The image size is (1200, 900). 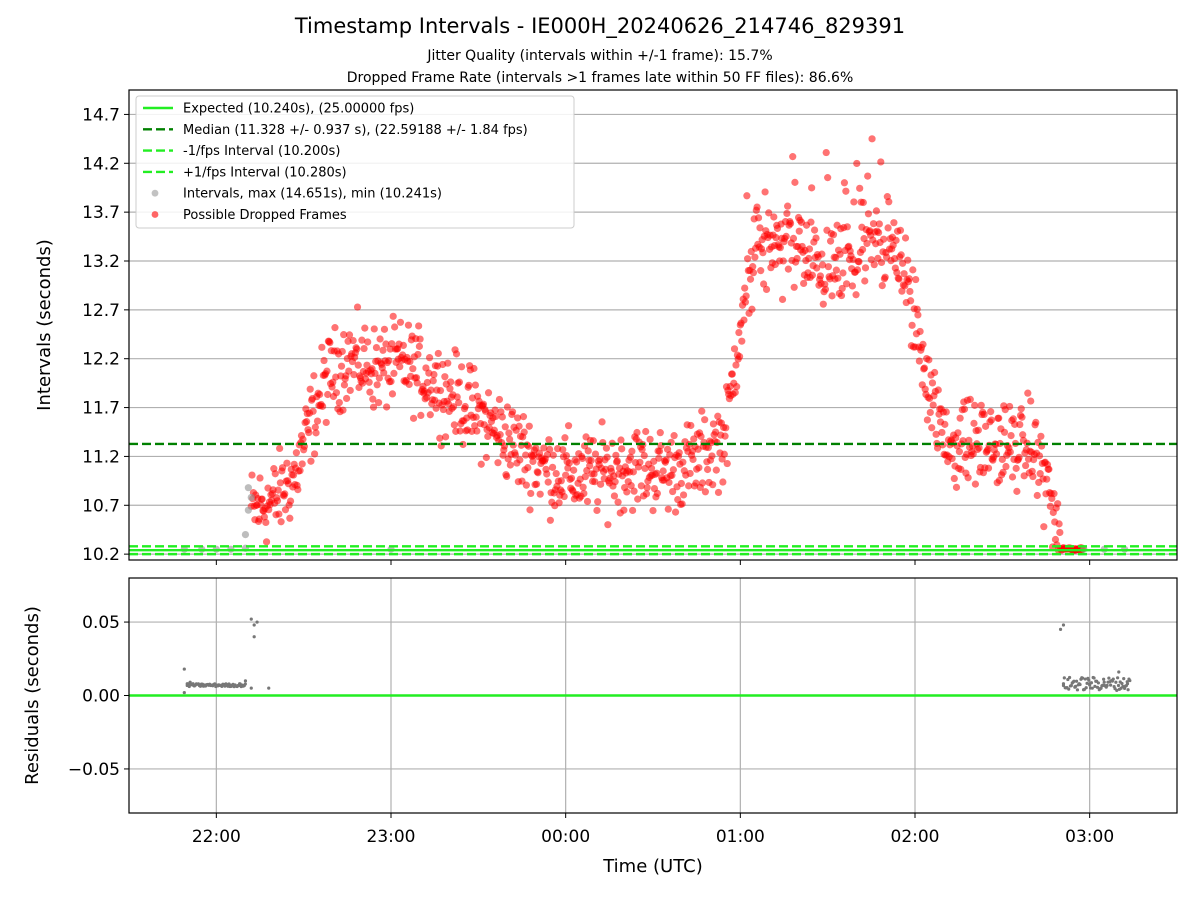 What do you see at coordinates (98, 696) in the screenshot?
I see `residuals-y-ticks: 0.05 0.00 −0.05` at bounding box center [98, 696].